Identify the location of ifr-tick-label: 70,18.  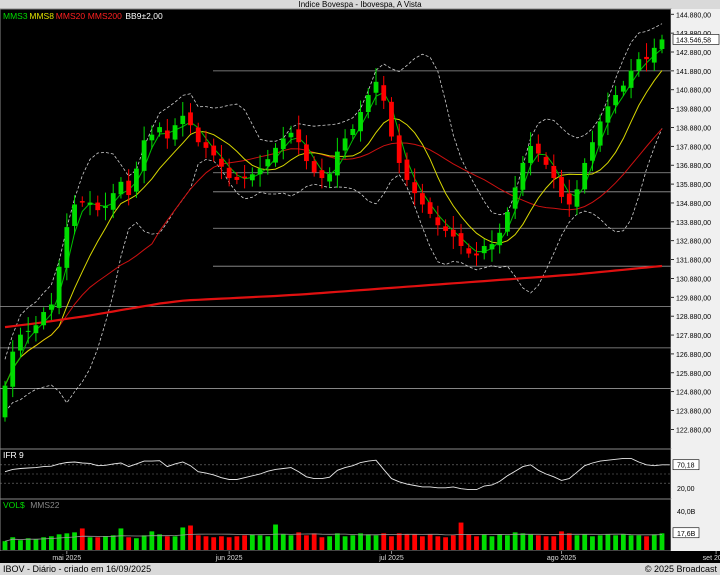
(686, 466).